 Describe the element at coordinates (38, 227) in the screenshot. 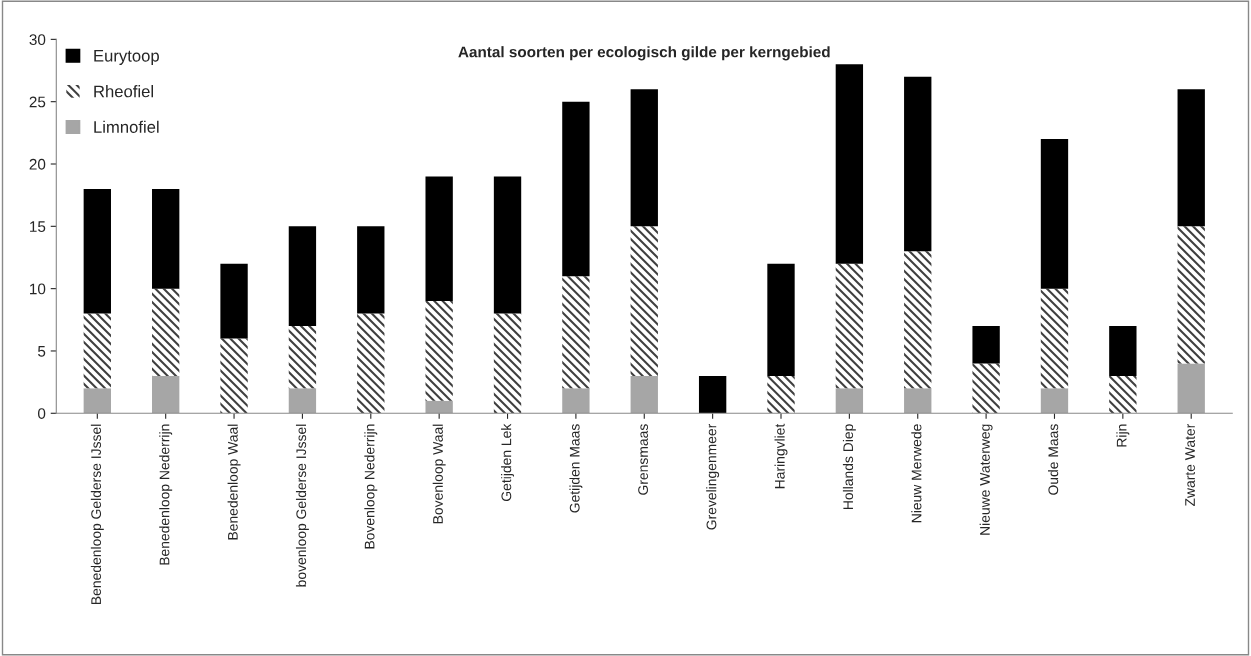

I see `y-tick-label: 15` at that location.